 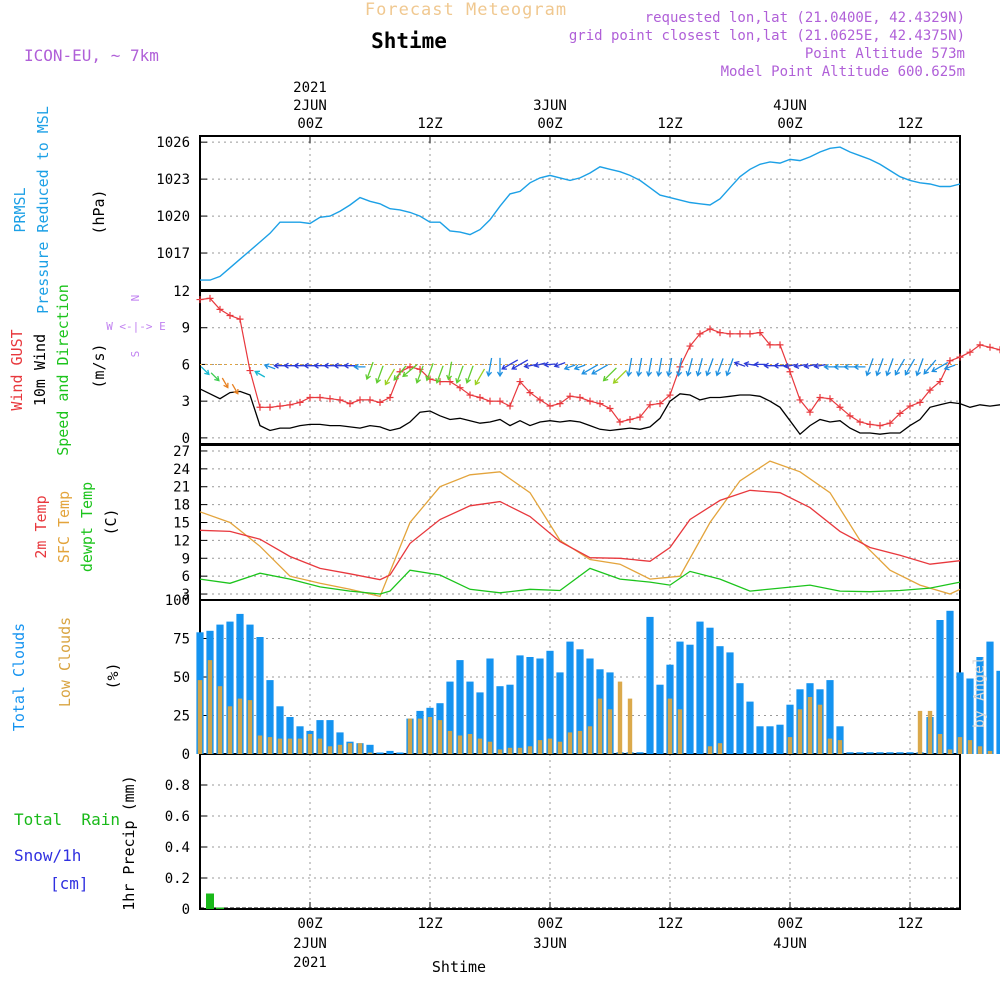 What do you see at coordinates (47, 855) in the screenshot?
I see `snow-label: Snow/1h` at bounding box center [47, 855].